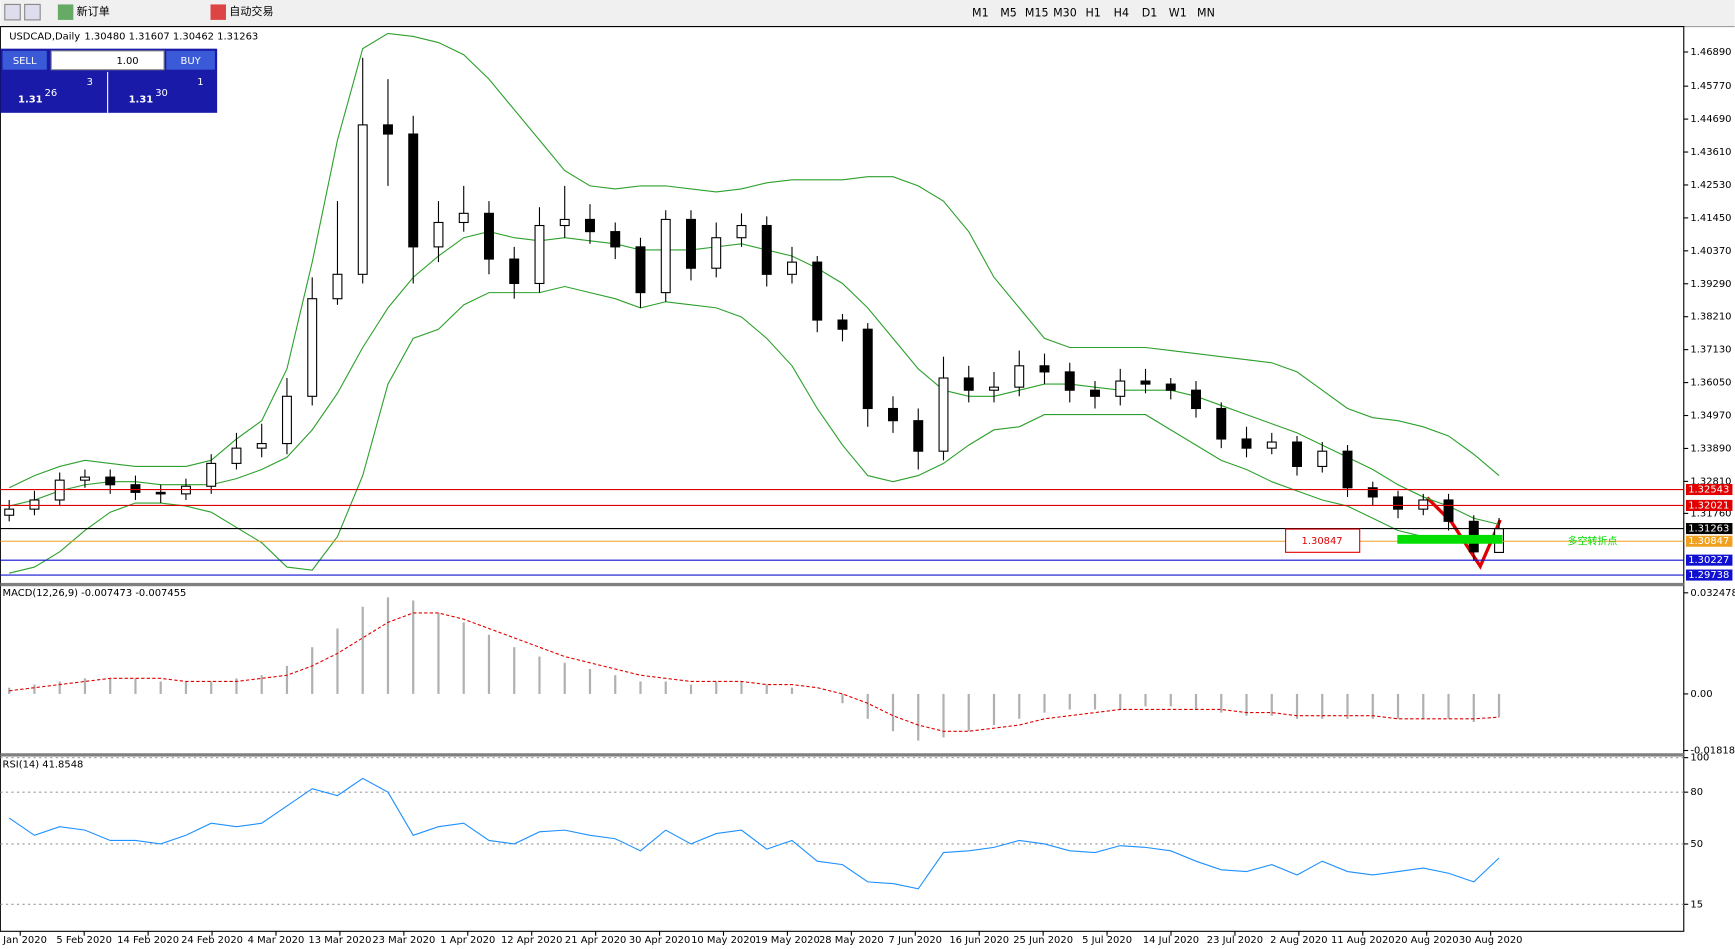  I want to click on sell-label: SELL, so click(25, 61).